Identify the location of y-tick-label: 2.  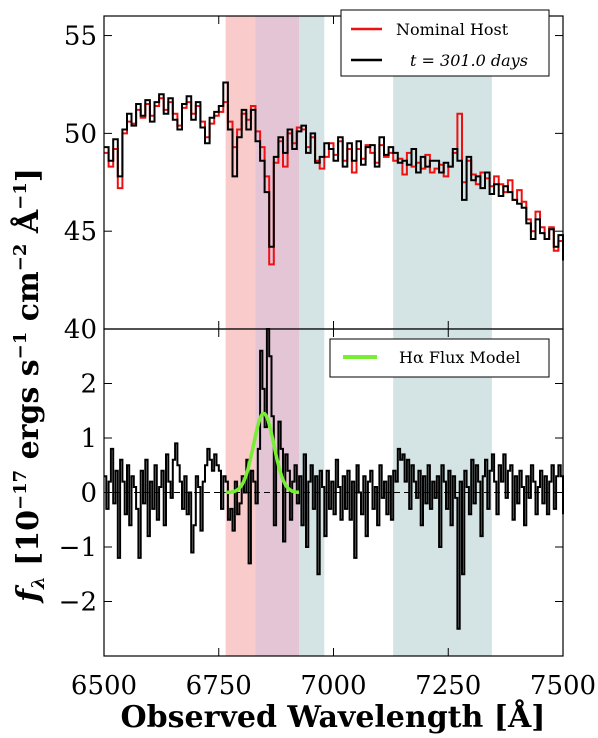
(88, 385).